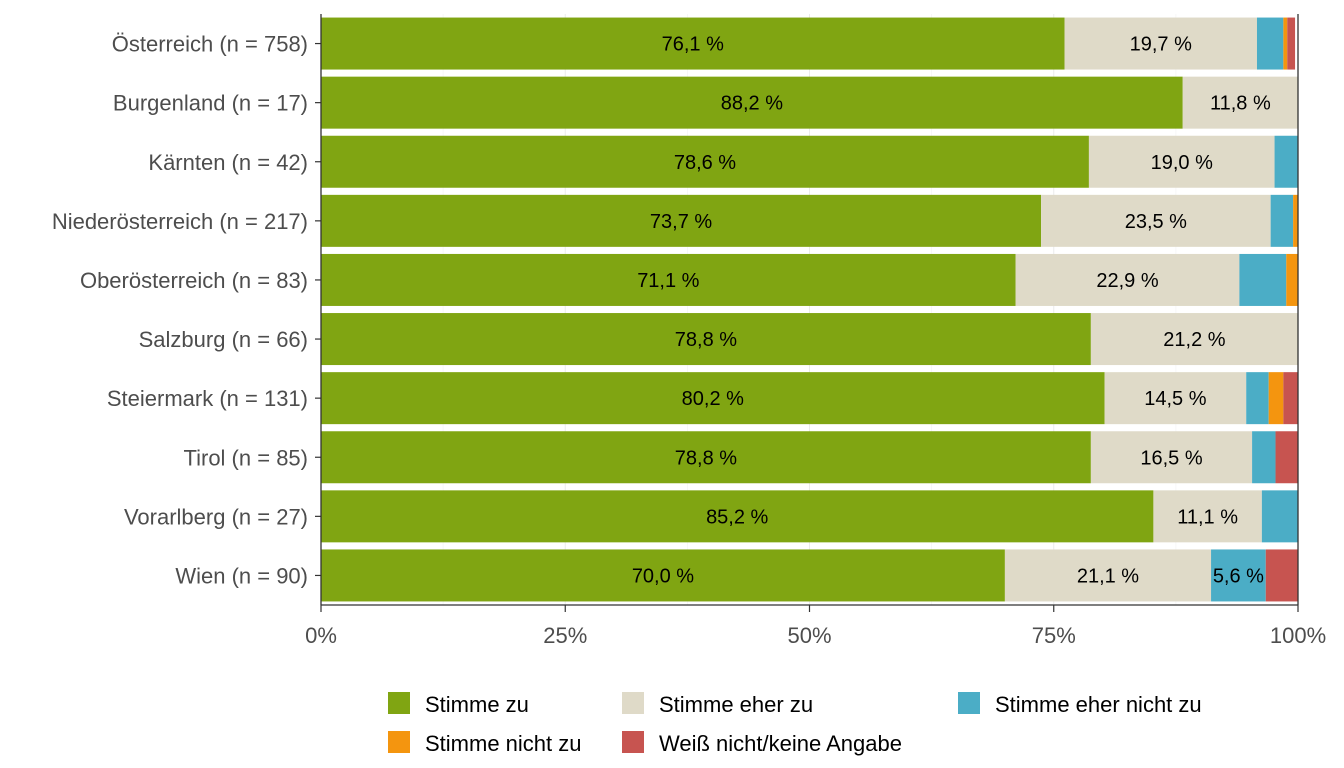  I want to click on x-tick-labels: 0% 25% 50% 75% 100%, so click(815, 635).